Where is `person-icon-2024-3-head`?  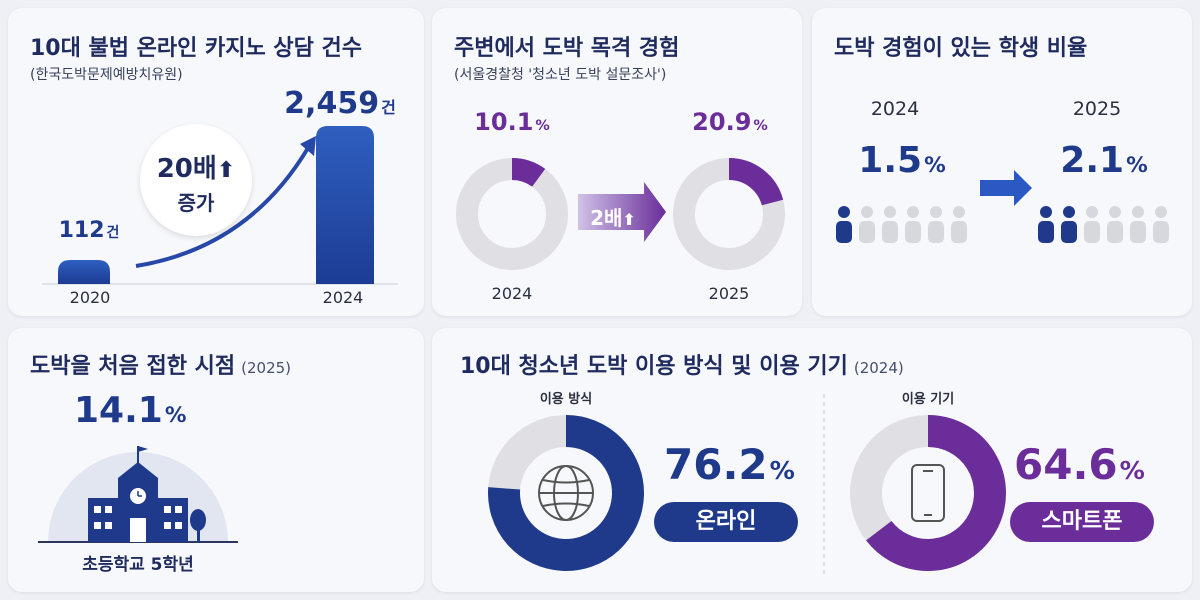 person-icon-2024-3-head is located at coordinates (890, 212).